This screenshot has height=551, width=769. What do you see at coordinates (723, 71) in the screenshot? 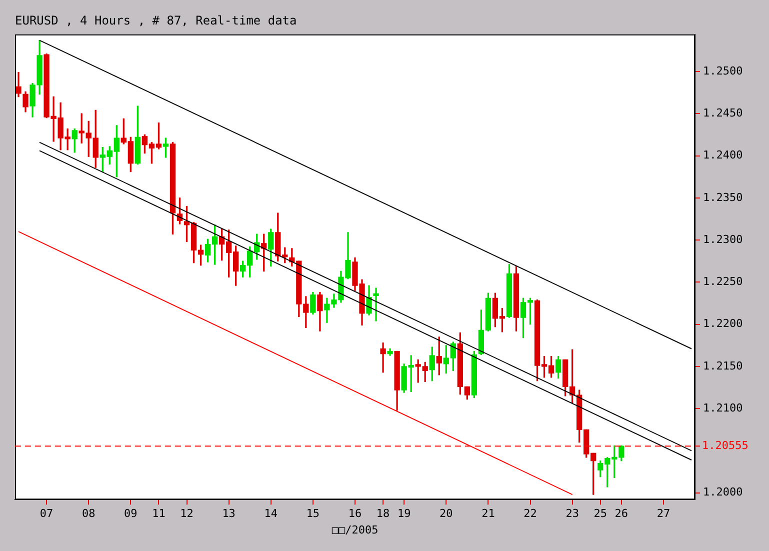
I see `y-tick-label: 1.2500` at bounding box center [723, 71].